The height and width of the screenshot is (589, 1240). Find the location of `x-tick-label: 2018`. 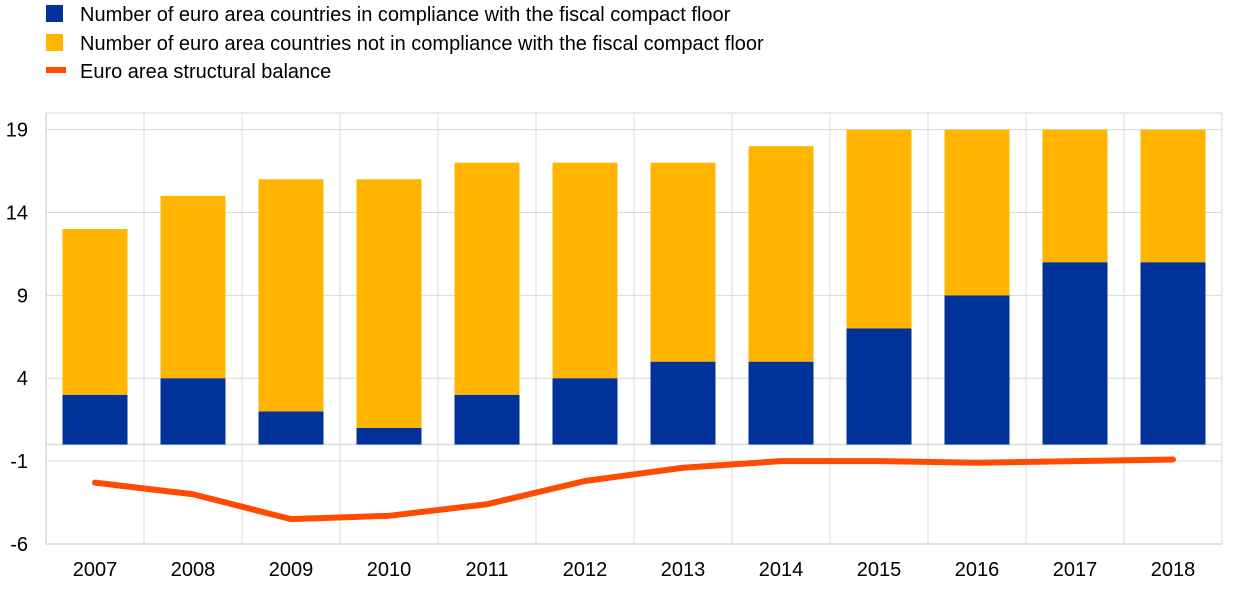

x-tick-label: 2018 is located at coordinates (1173, 570).